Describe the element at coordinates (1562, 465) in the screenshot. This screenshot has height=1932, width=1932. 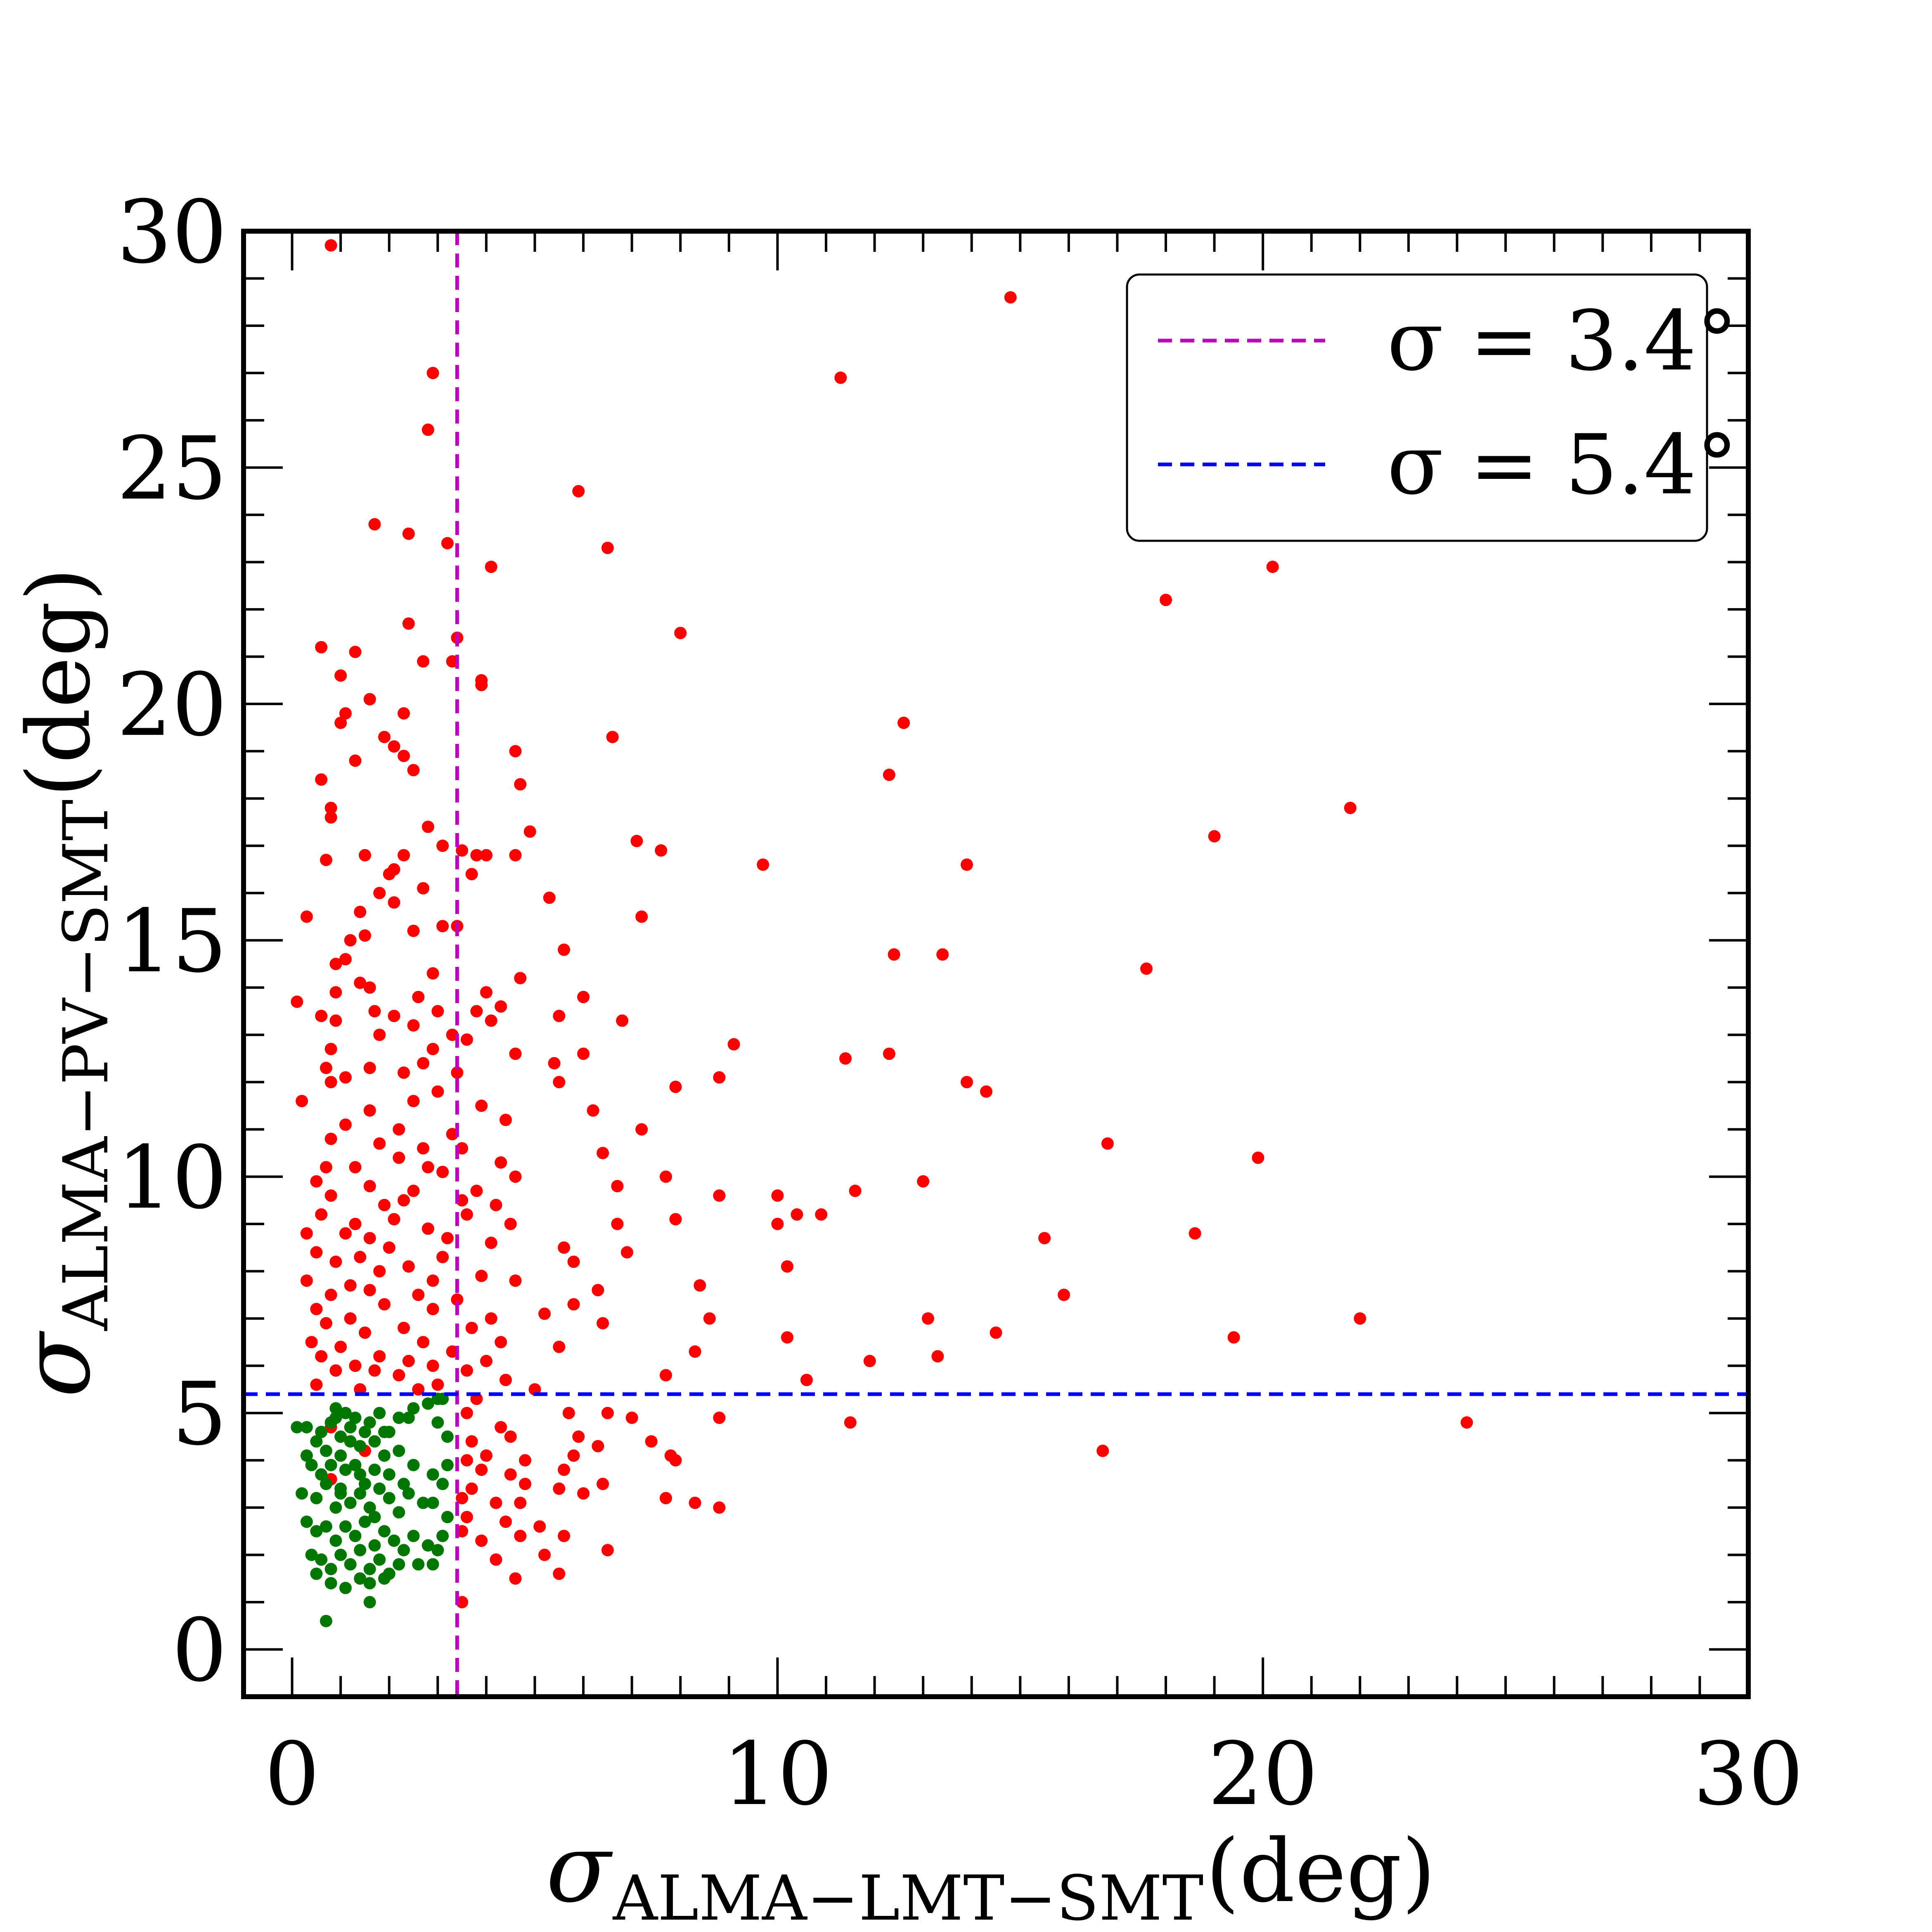
I see `legend-label-blue: σ = 5.4°` at that location.